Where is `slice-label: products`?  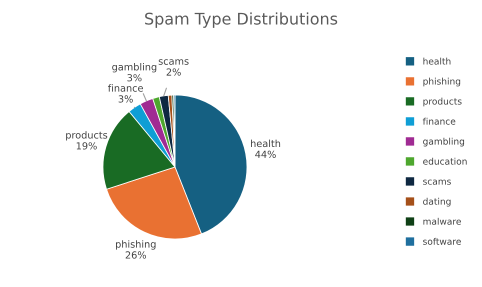 slice-label: products is located at coordinates (87, 136).